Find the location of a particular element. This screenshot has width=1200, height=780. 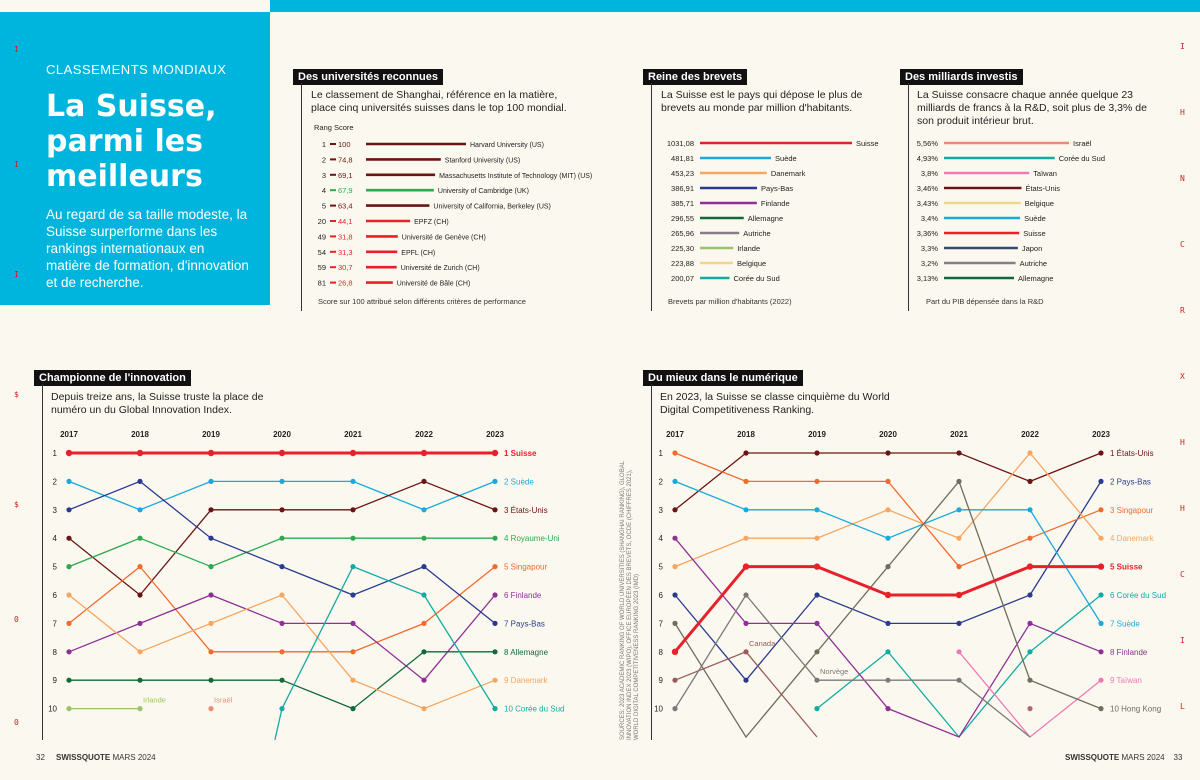

year-tick: 2019 is located at coordinates (211, 434).